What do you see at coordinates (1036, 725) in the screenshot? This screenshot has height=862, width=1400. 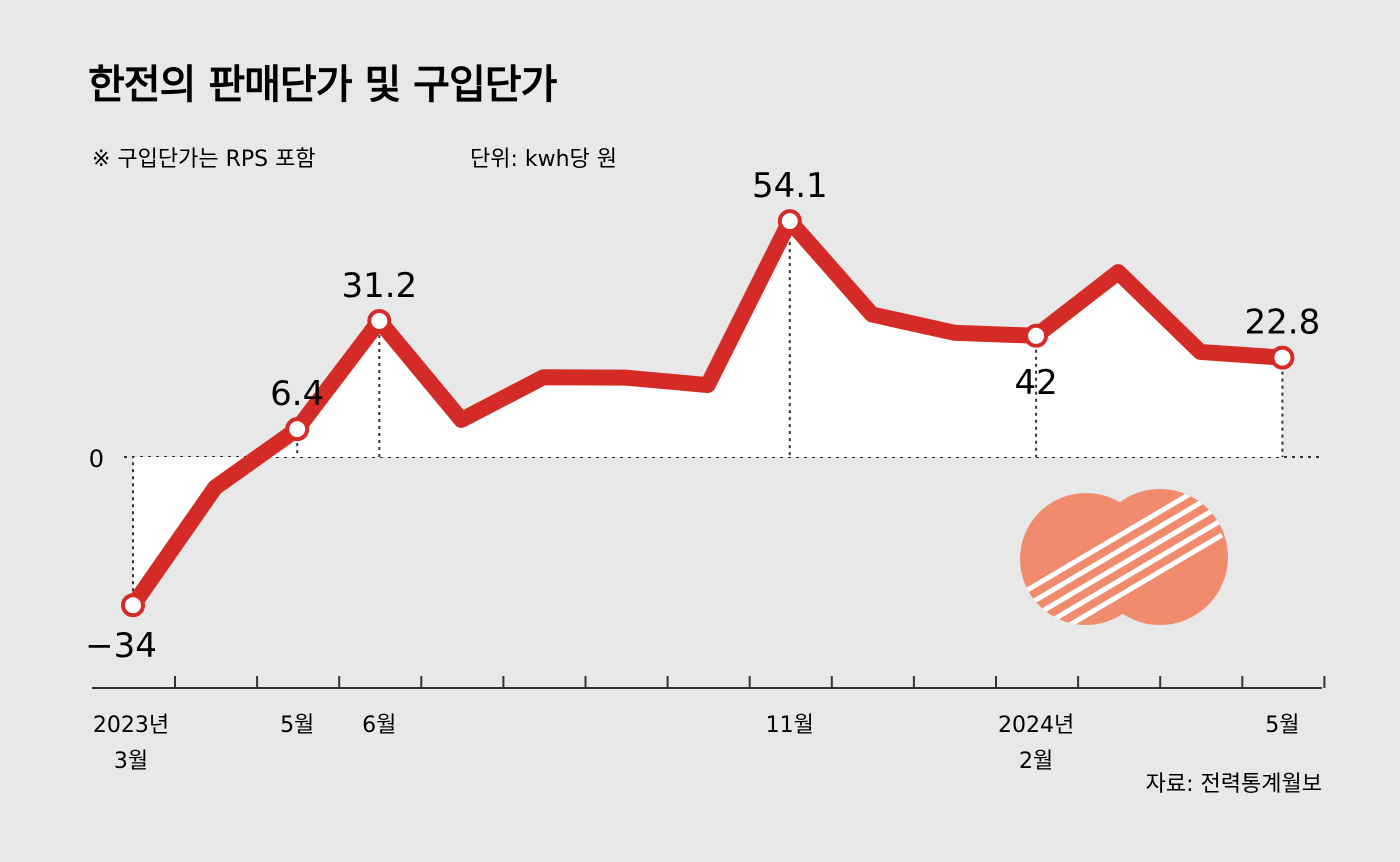 I see `x-label: 2024년` at bounding box center [1036, 725].